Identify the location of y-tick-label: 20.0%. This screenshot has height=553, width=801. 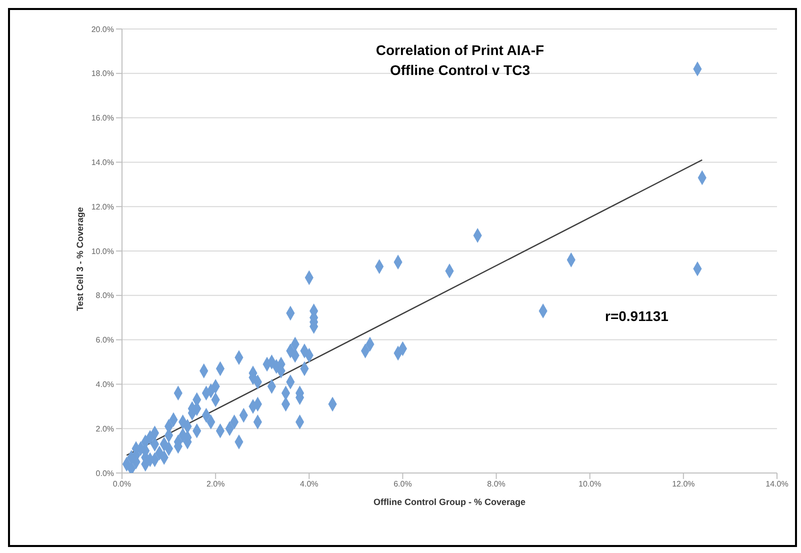
(102, 29).